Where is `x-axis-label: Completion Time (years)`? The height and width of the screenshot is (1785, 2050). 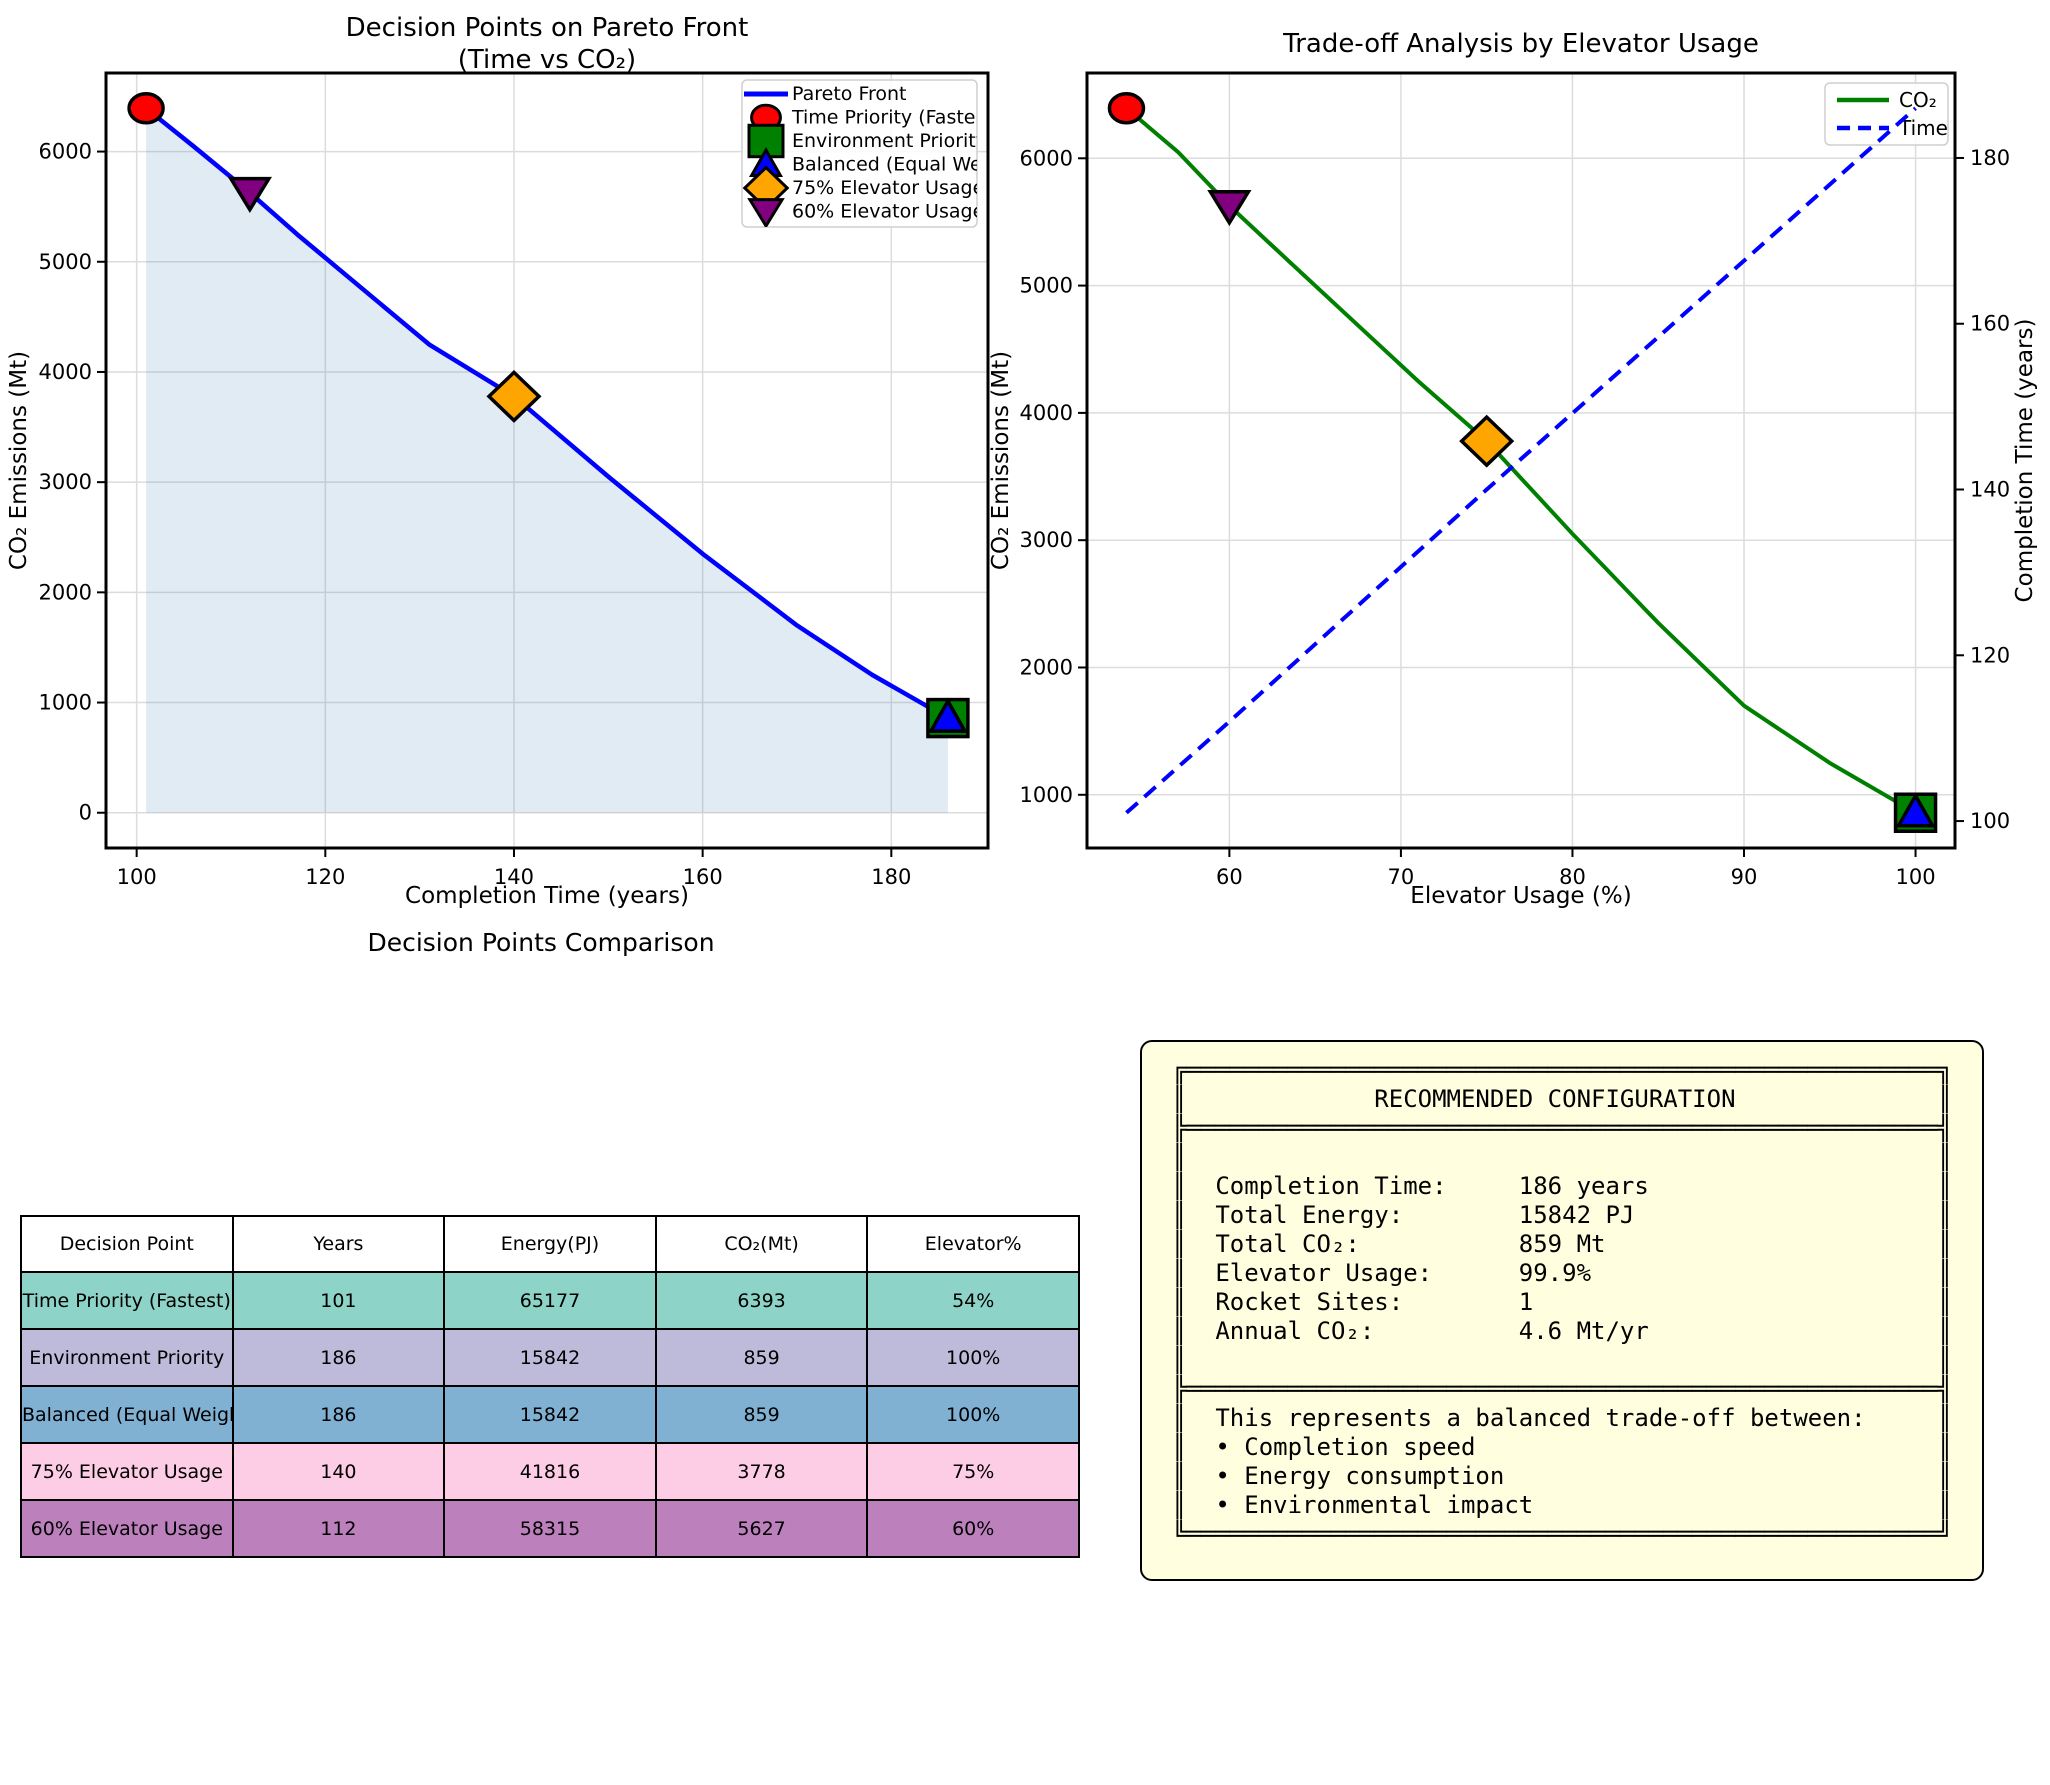
x-axis-label: Completion Time (years) is located at coordinates (547, 896).